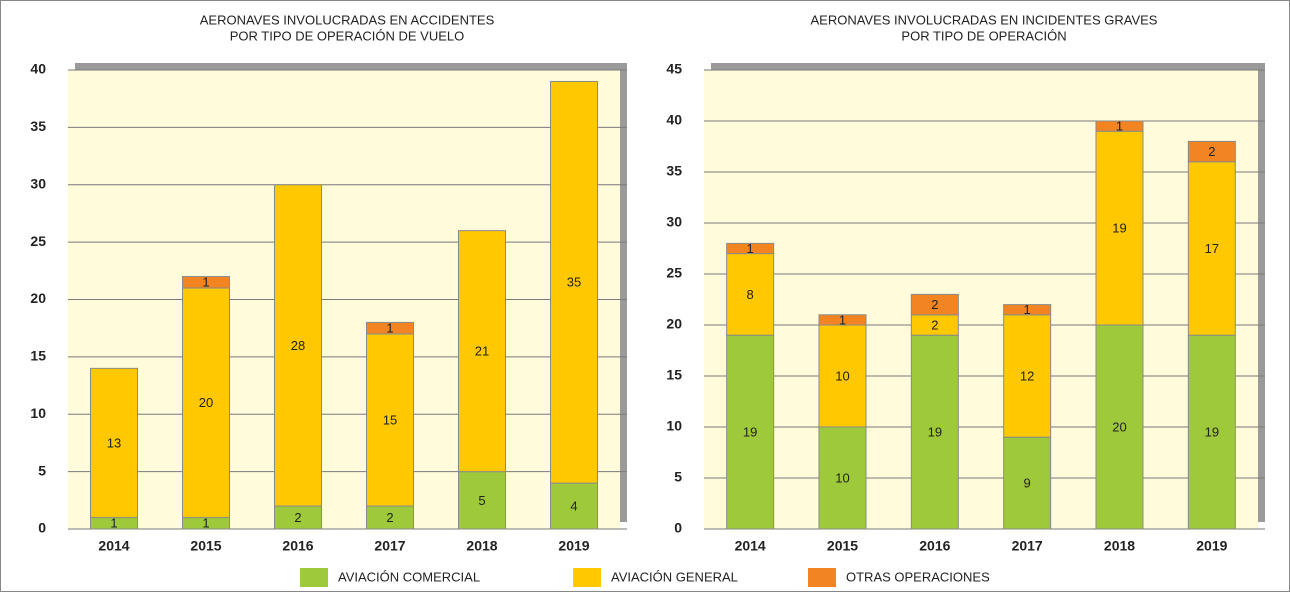 The height and width of the screenshot is (592, 1290). What do you see at coordinates (674, 69) in the screenshot?
I see `y-tick-label: 45` at bounding box center [674, 69].